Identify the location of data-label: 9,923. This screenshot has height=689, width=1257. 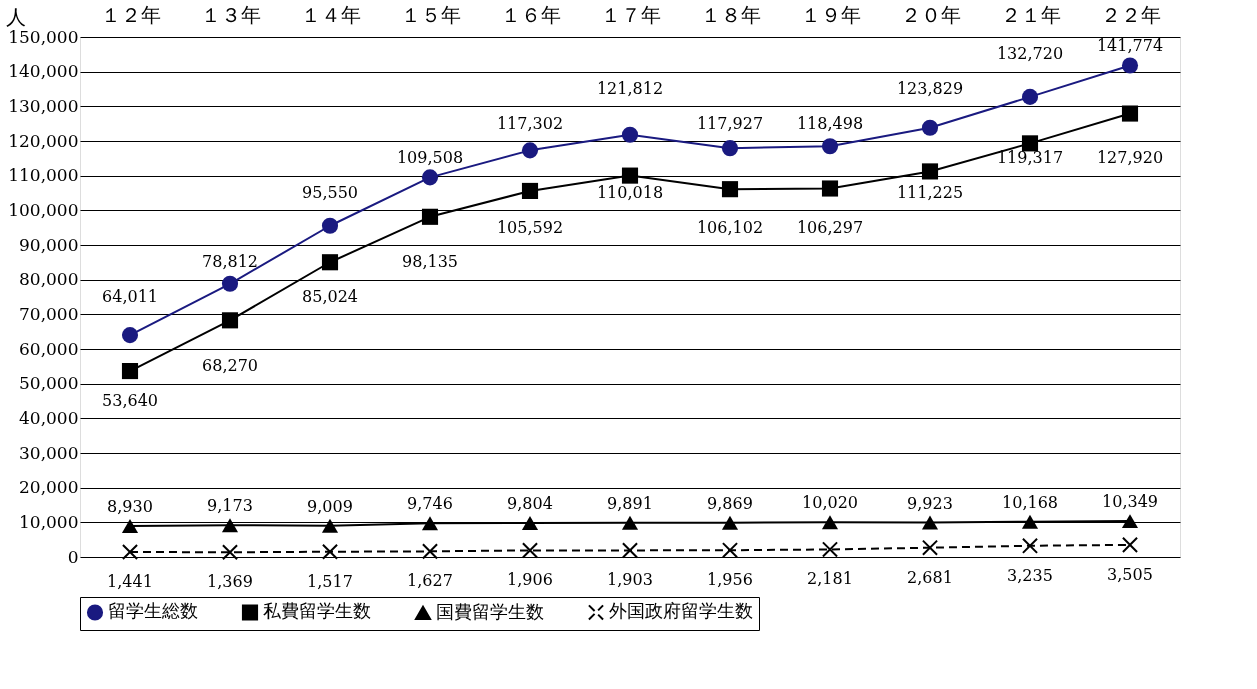
(930, 503).